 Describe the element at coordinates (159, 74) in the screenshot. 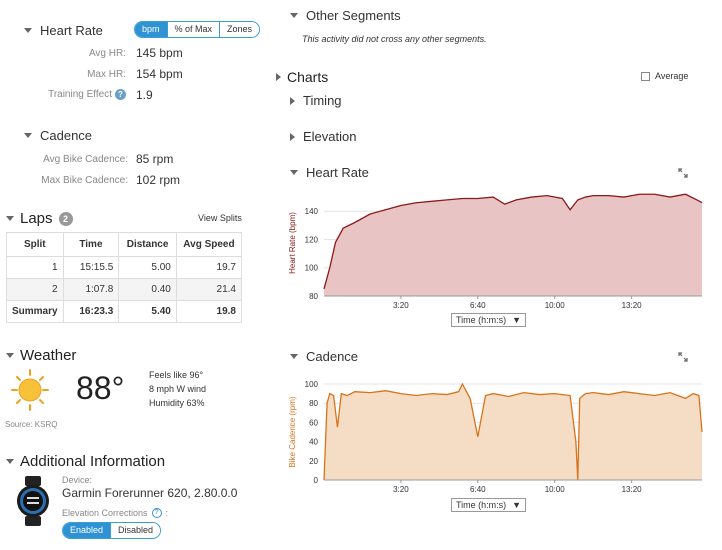

I see `max-hr-value: 154 bpm` at that location.